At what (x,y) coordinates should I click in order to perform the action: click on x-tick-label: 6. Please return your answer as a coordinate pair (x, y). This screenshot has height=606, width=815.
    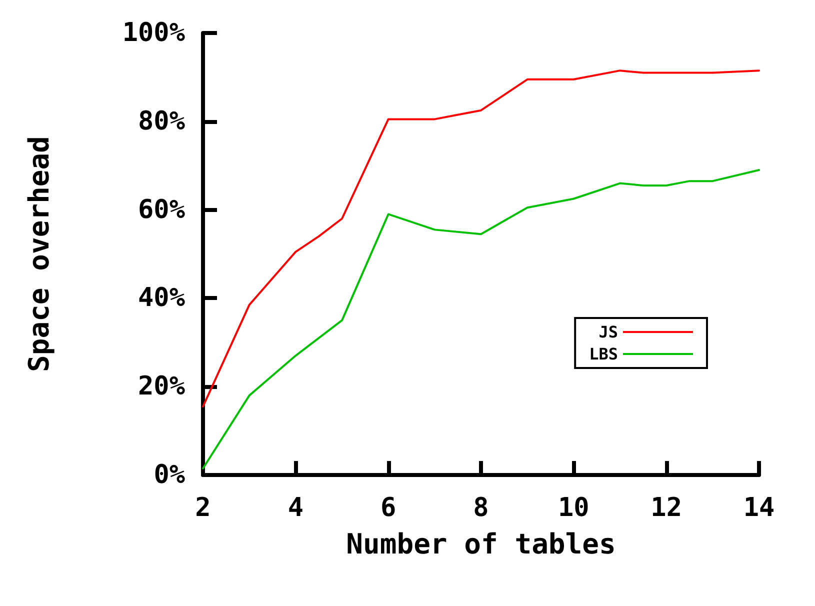
    Looking at the image, I should click on (388, 508).